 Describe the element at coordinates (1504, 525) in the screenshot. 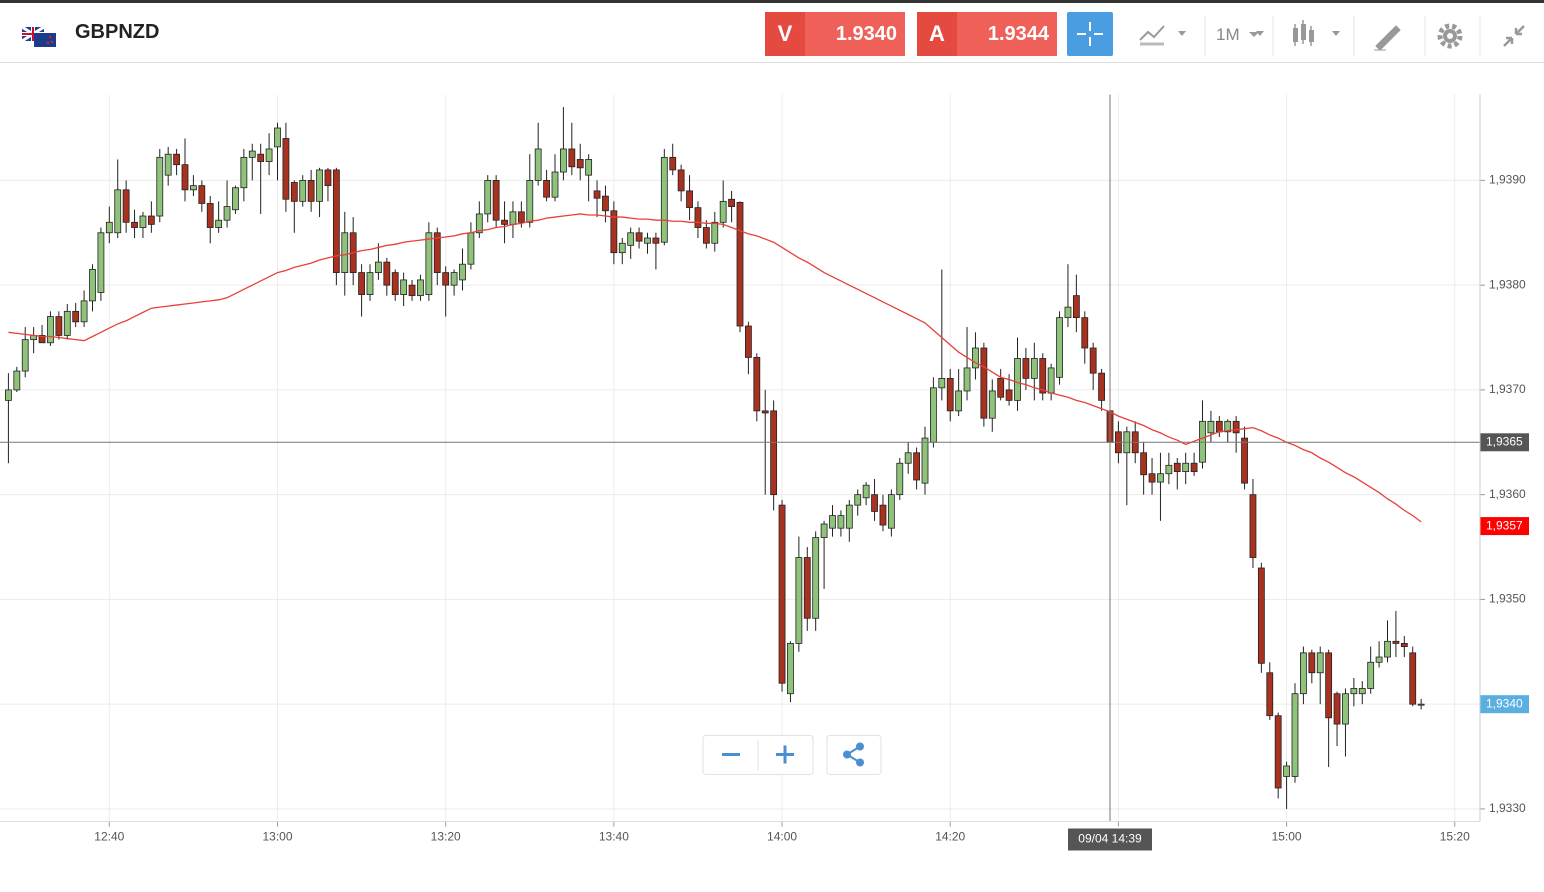

I see `price-badge-label: 1,9357` at that location.